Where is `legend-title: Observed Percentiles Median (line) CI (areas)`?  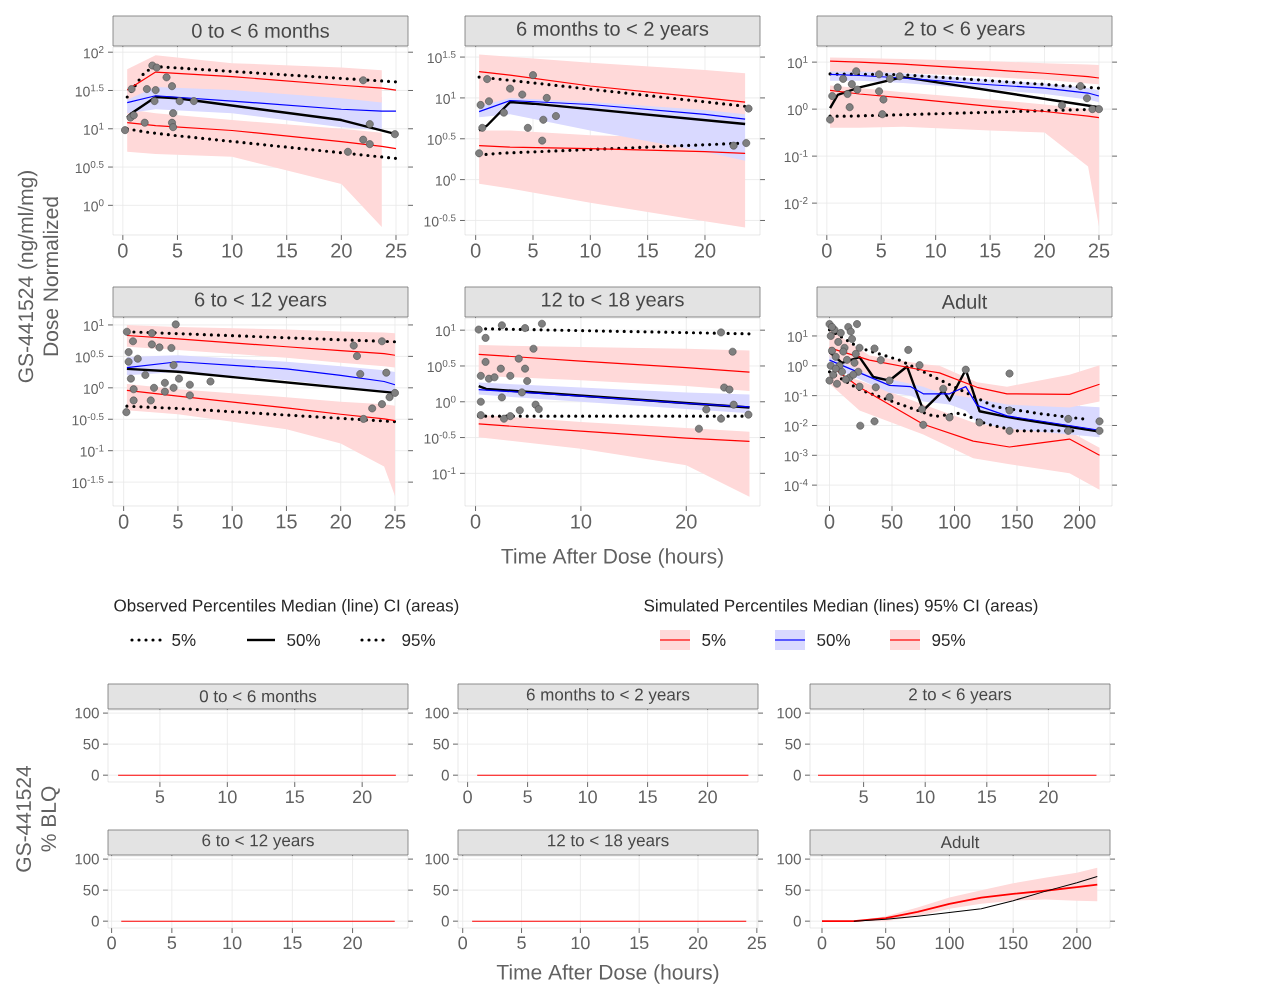
legend-title: Observed Percentiles Median (line) CI (areas) is located at coordinates (286, 607).